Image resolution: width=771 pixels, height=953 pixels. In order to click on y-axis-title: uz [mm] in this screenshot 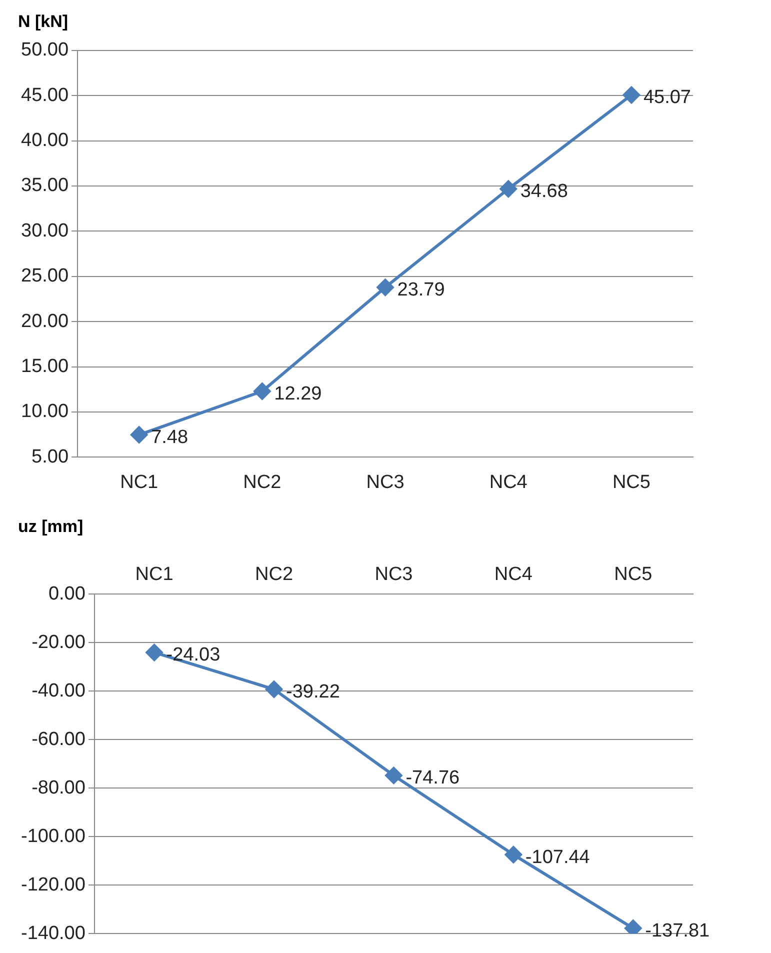, I will do `click(51, 526)`.